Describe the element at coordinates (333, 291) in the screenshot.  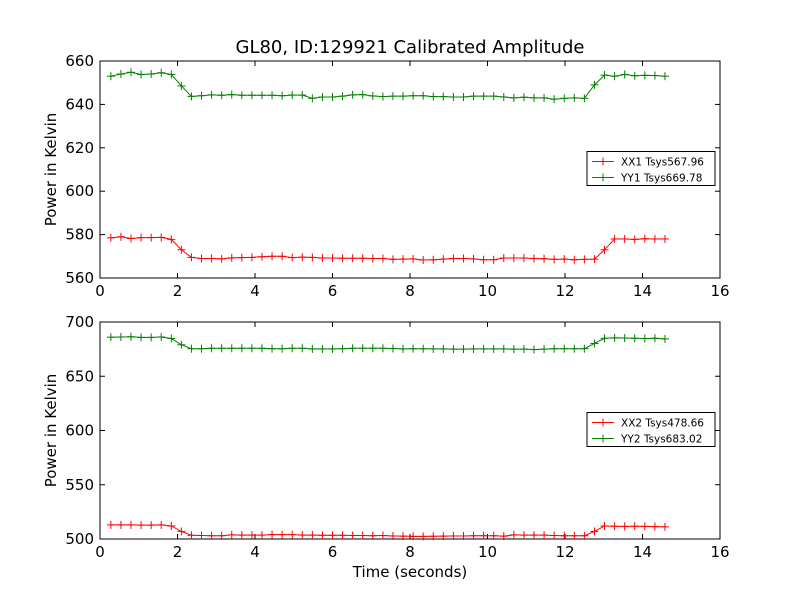
I see `x-tick-label: 6` at that location.